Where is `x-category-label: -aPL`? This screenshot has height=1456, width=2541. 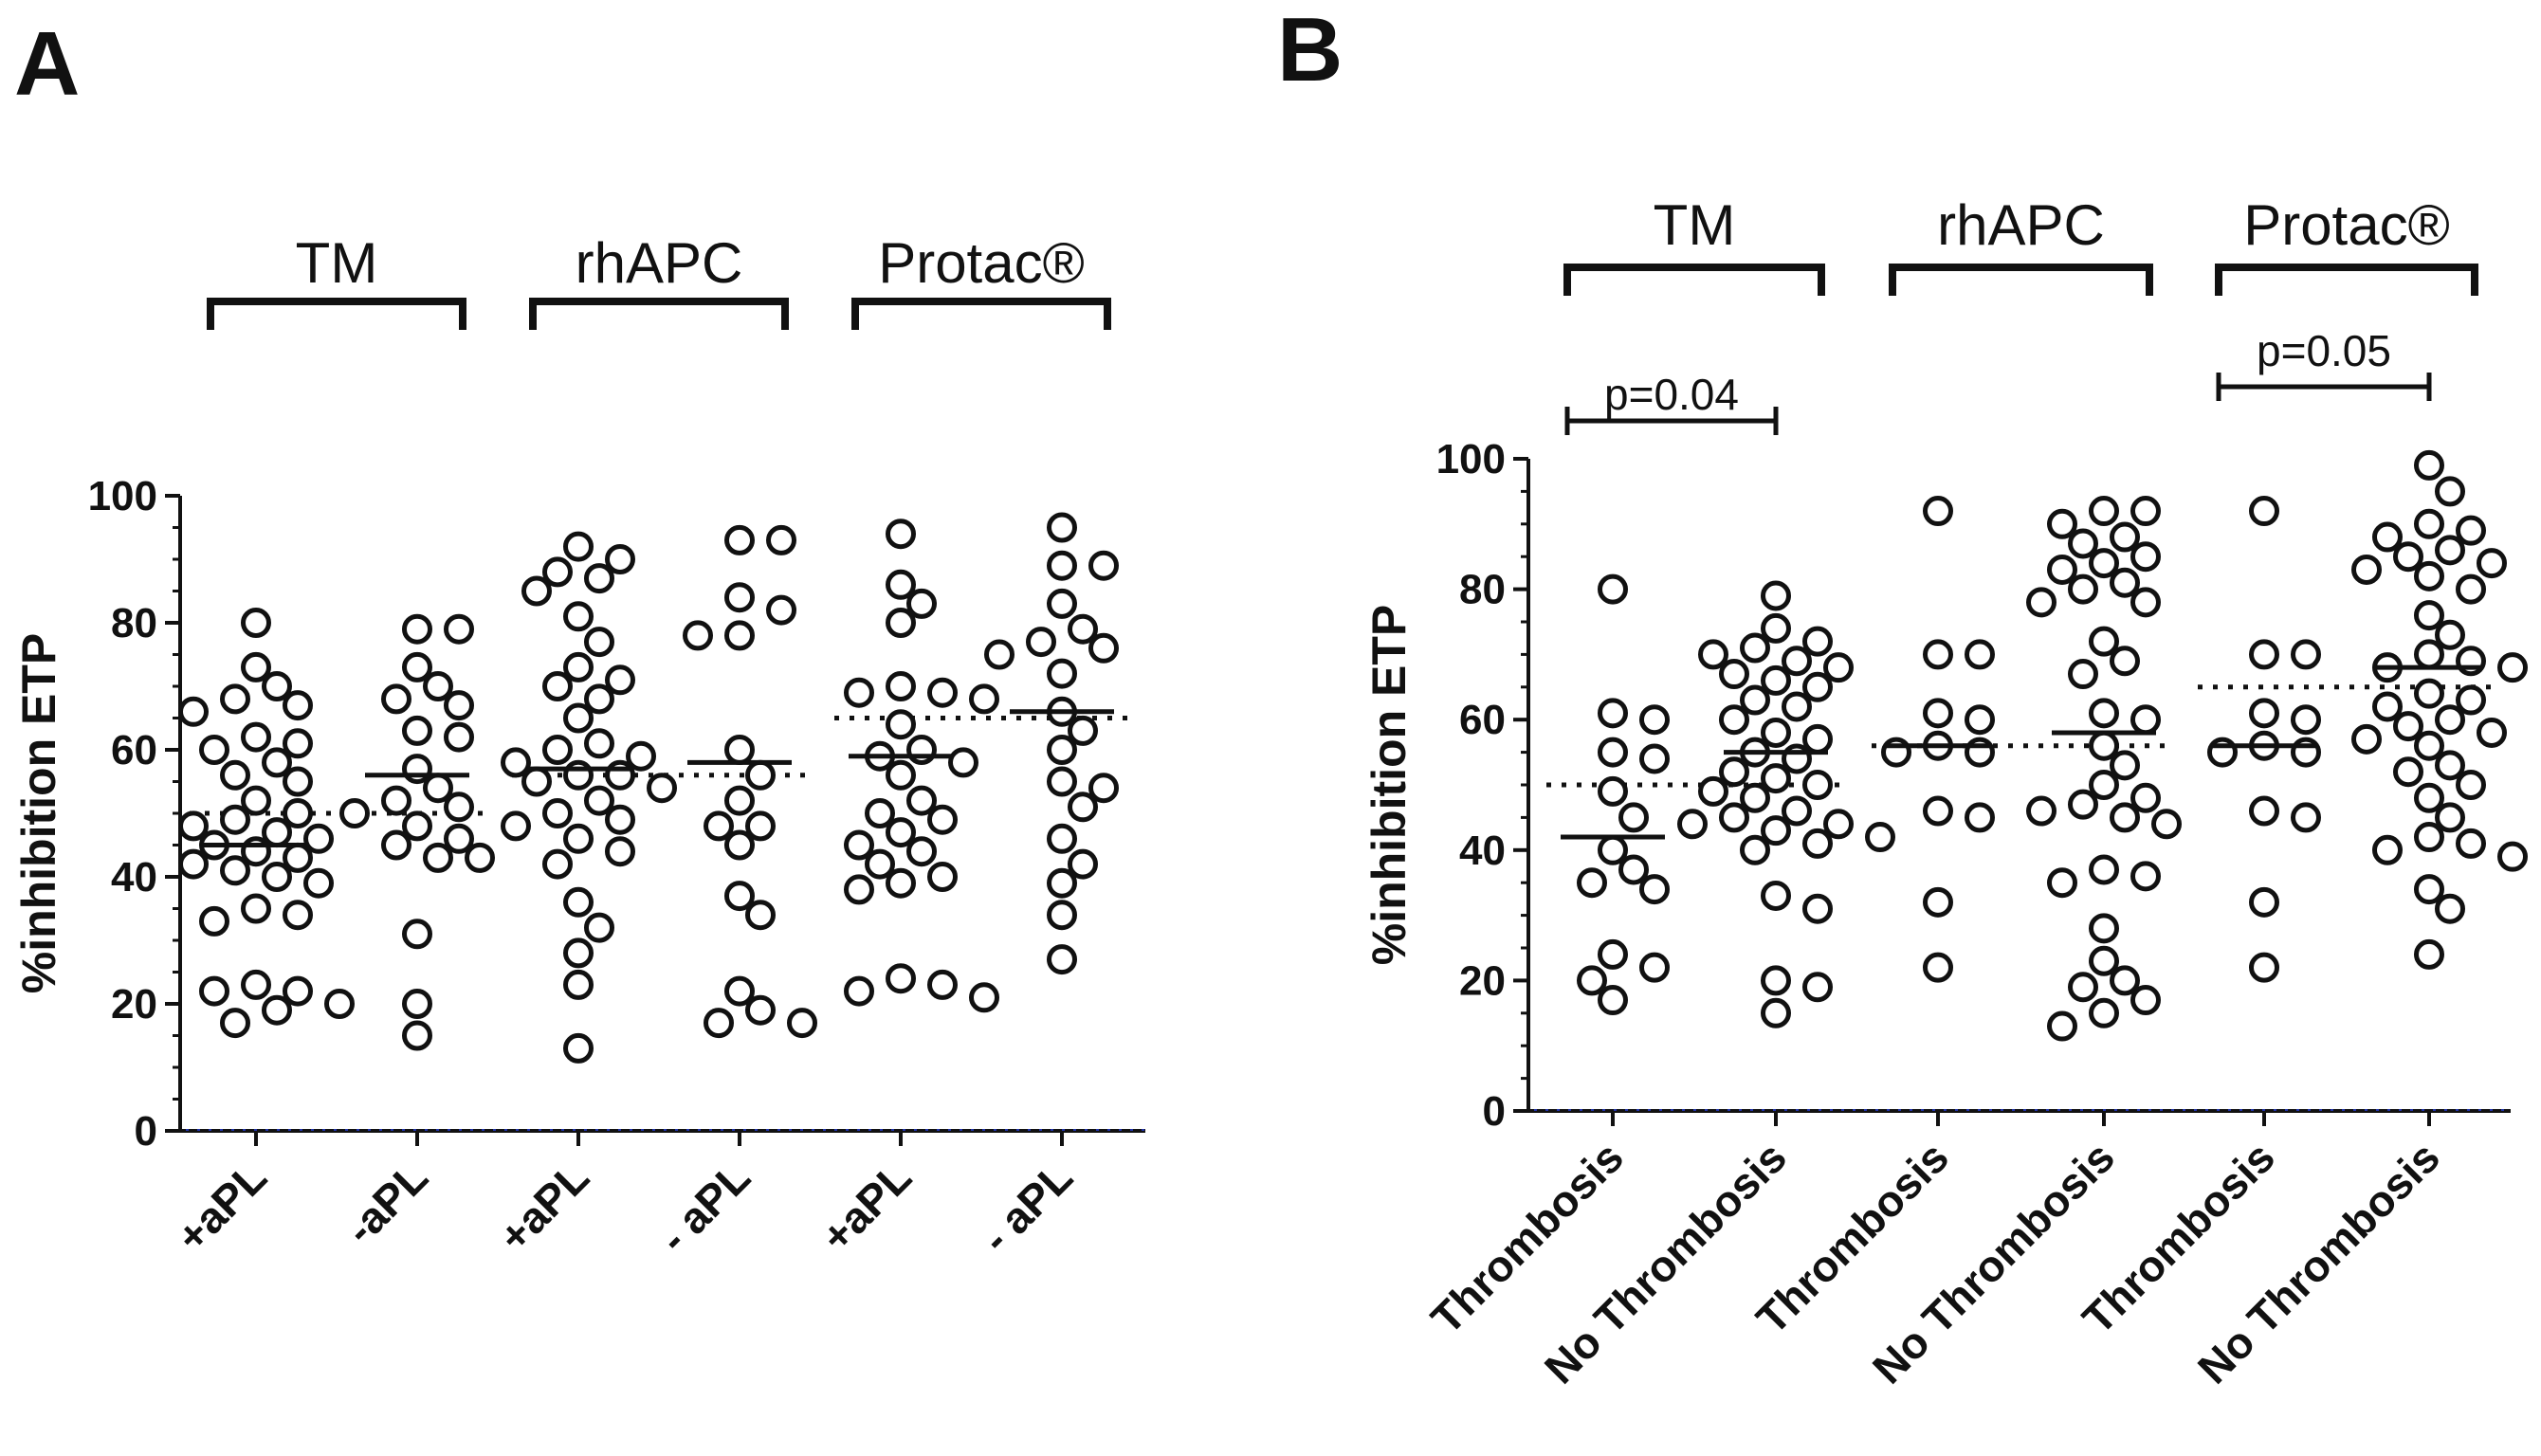
x-category-label: -aPL is located at coordinates (386, 1202).